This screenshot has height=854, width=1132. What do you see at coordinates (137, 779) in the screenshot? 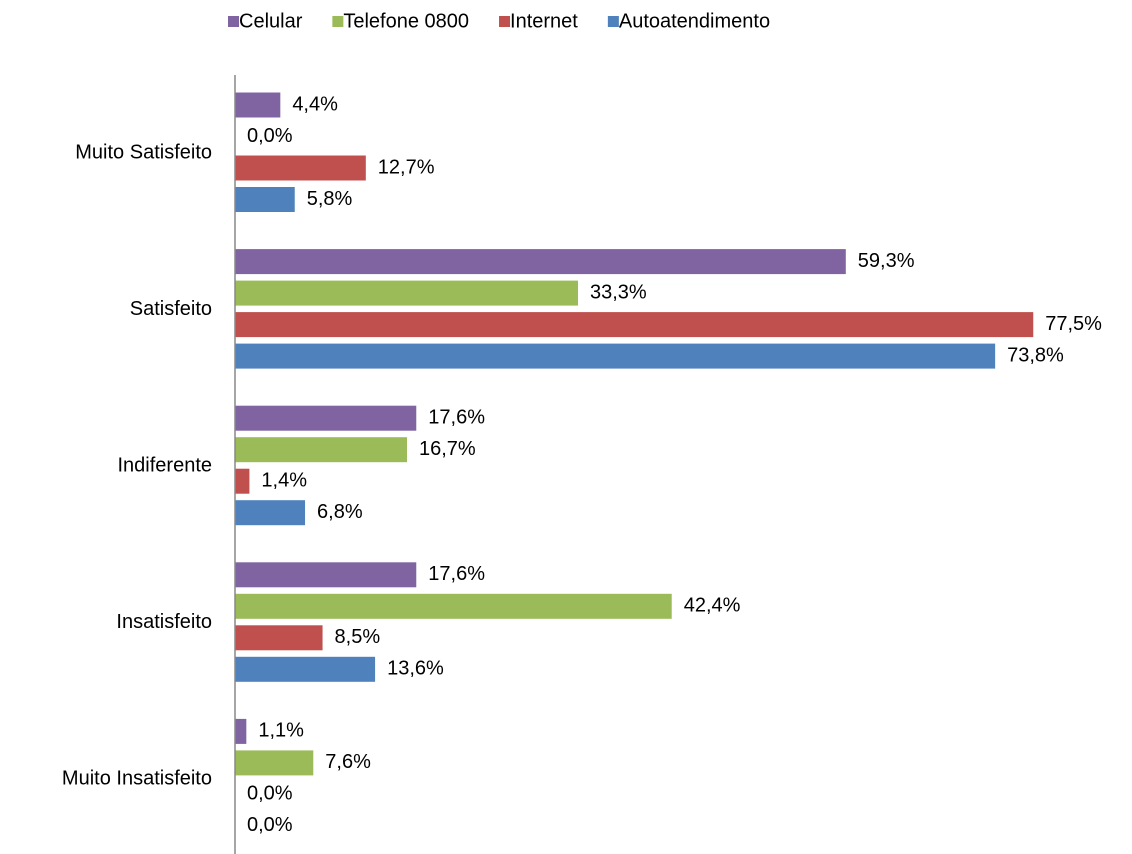
I see `category-label: Muito Insatisfeito` at bounding box center [137, 779].